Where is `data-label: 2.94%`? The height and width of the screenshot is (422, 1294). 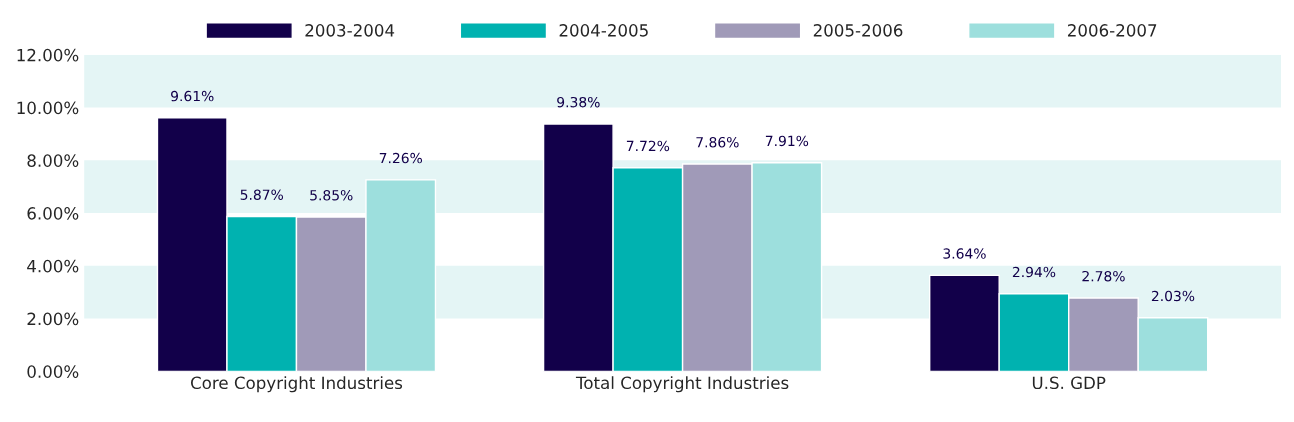
data-label: 2.94% is located at coordinates (1034, 272).